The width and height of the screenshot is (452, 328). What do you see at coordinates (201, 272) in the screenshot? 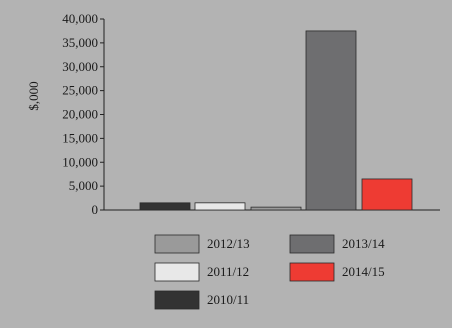
I see `legend-item: 2011/12` at bounding box center [201, 272].